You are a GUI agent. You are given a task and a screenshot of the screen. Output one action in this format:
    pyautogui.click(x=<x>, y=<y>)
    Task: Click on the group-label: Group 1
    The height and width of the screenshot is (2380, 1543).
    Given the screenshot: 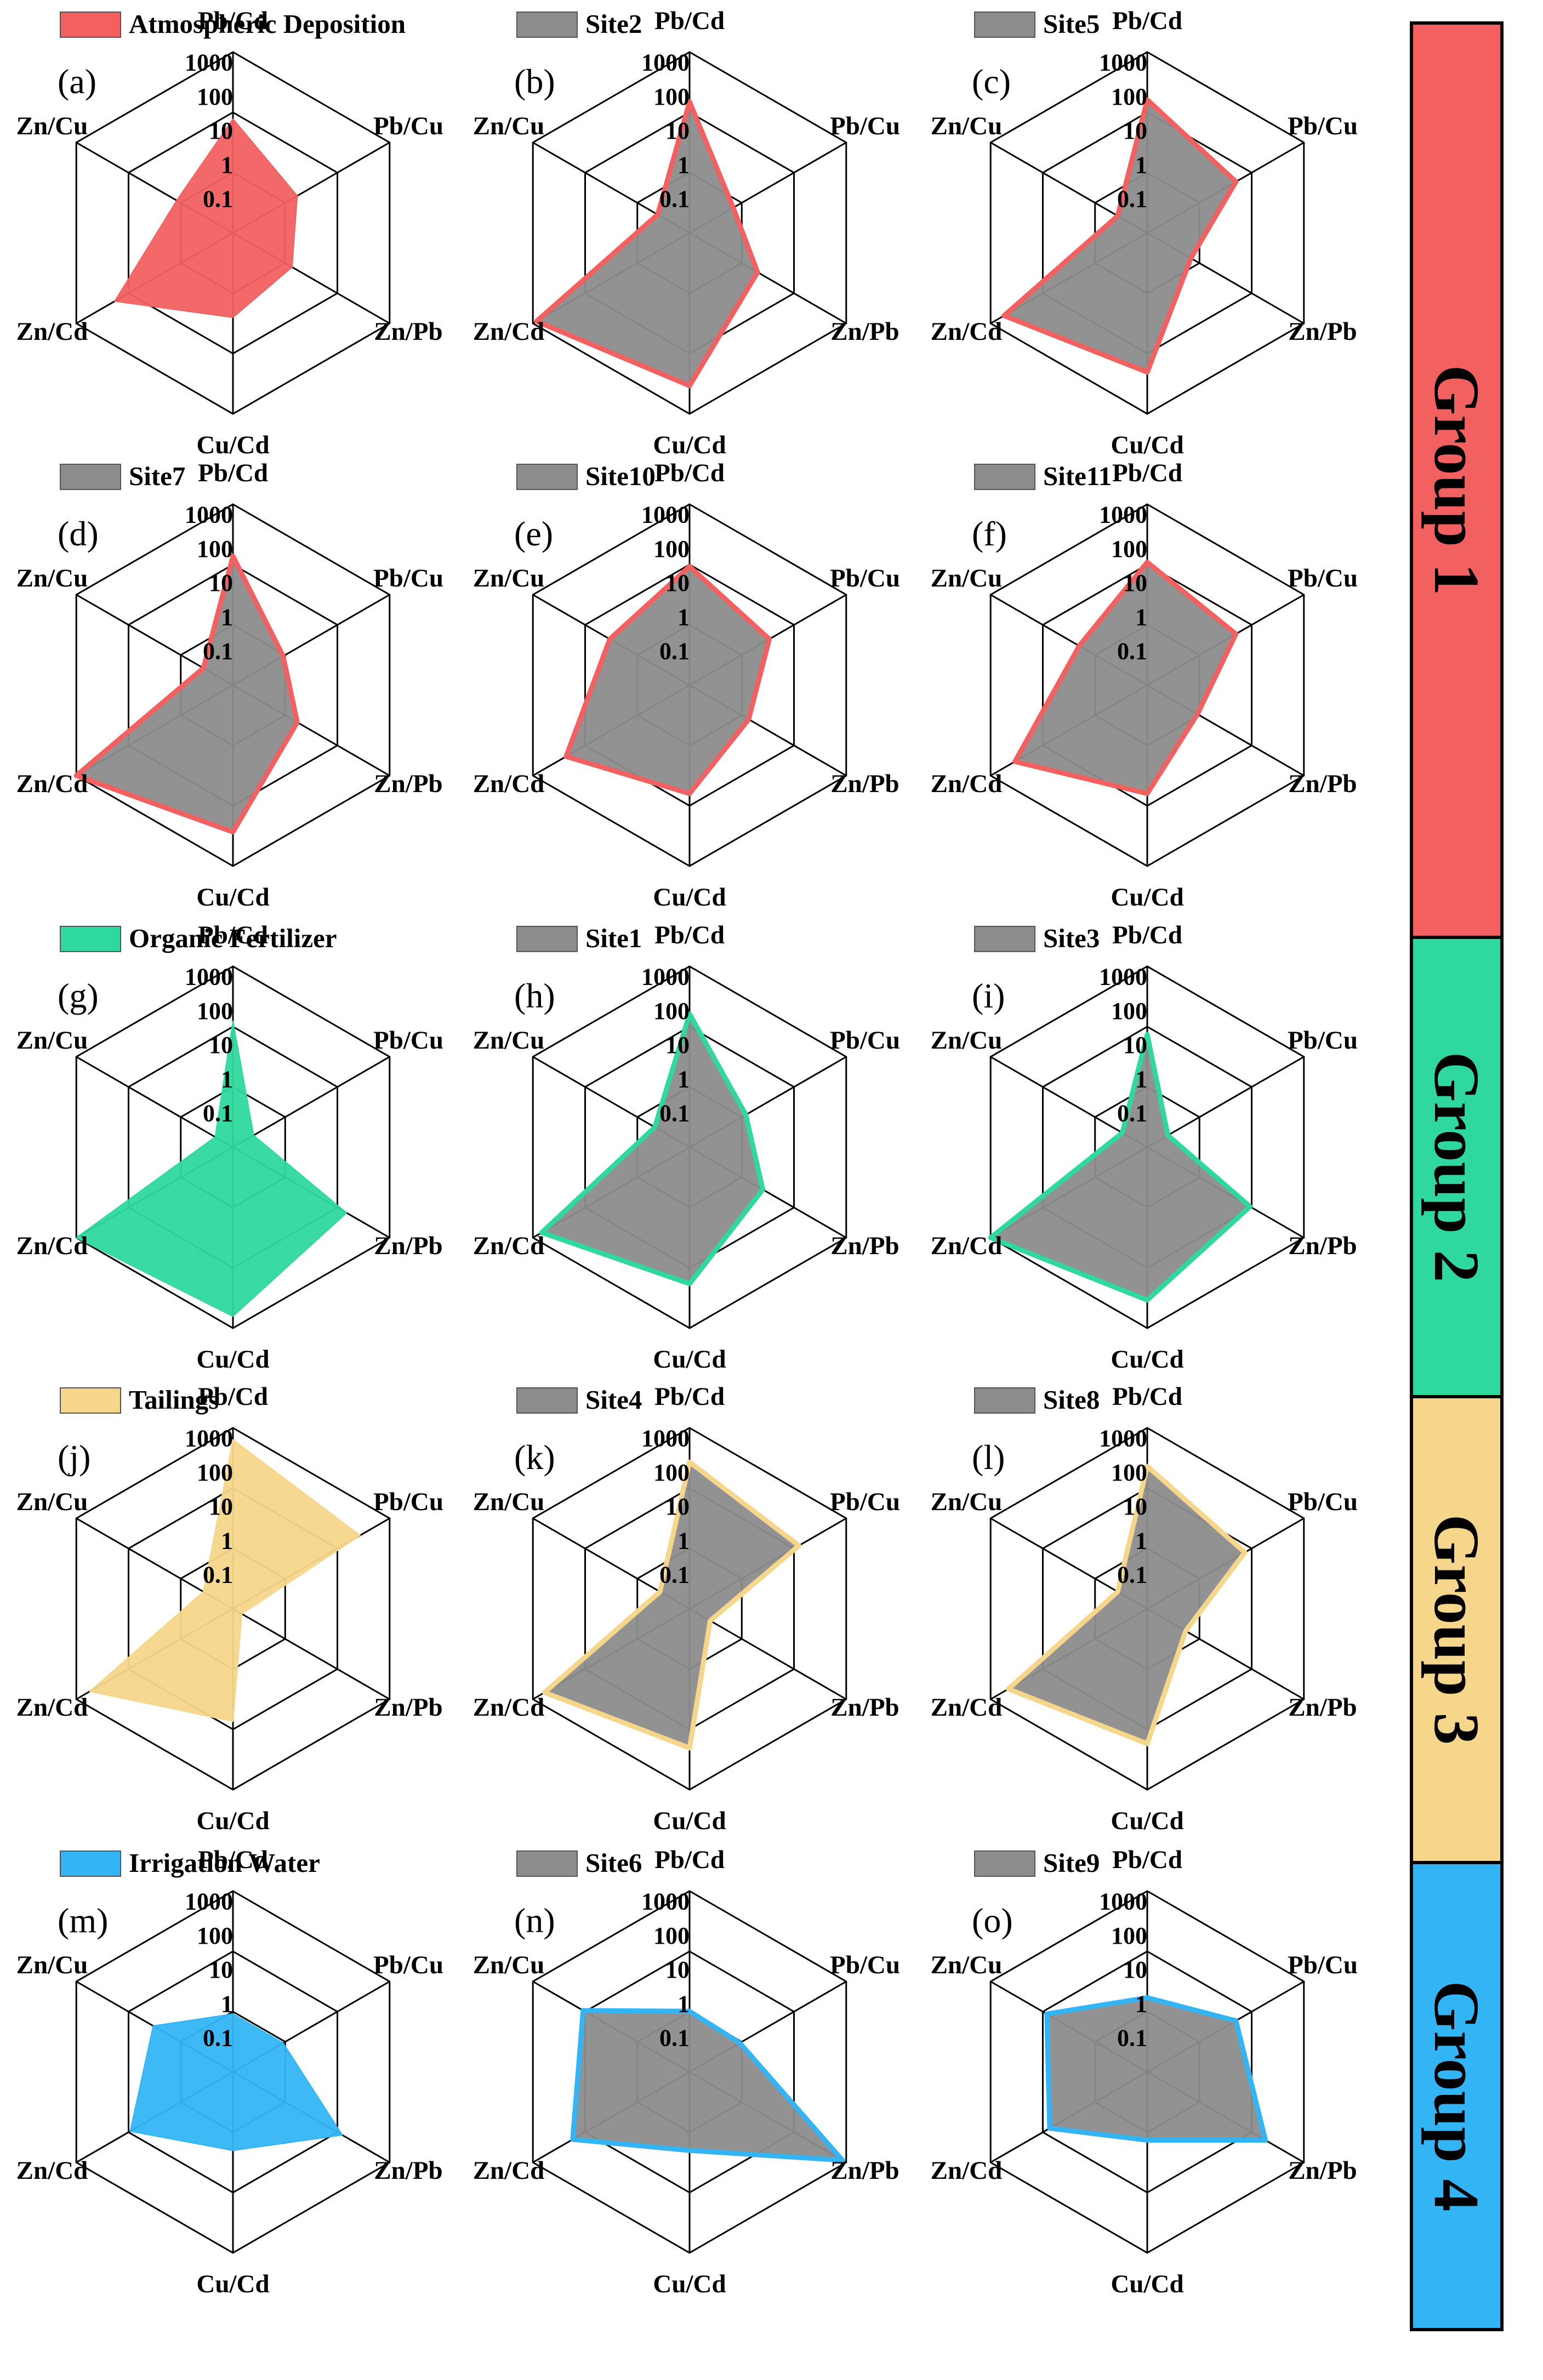 What is the action you would take?
    pyautogui.click(x=1457, y=480)
    